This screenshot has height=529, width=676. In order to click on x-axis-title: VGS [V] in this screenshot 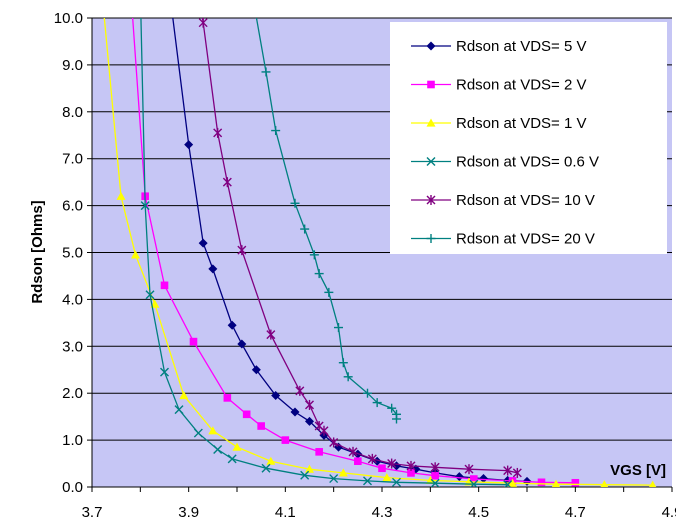, I will do `click(638, 470)`.